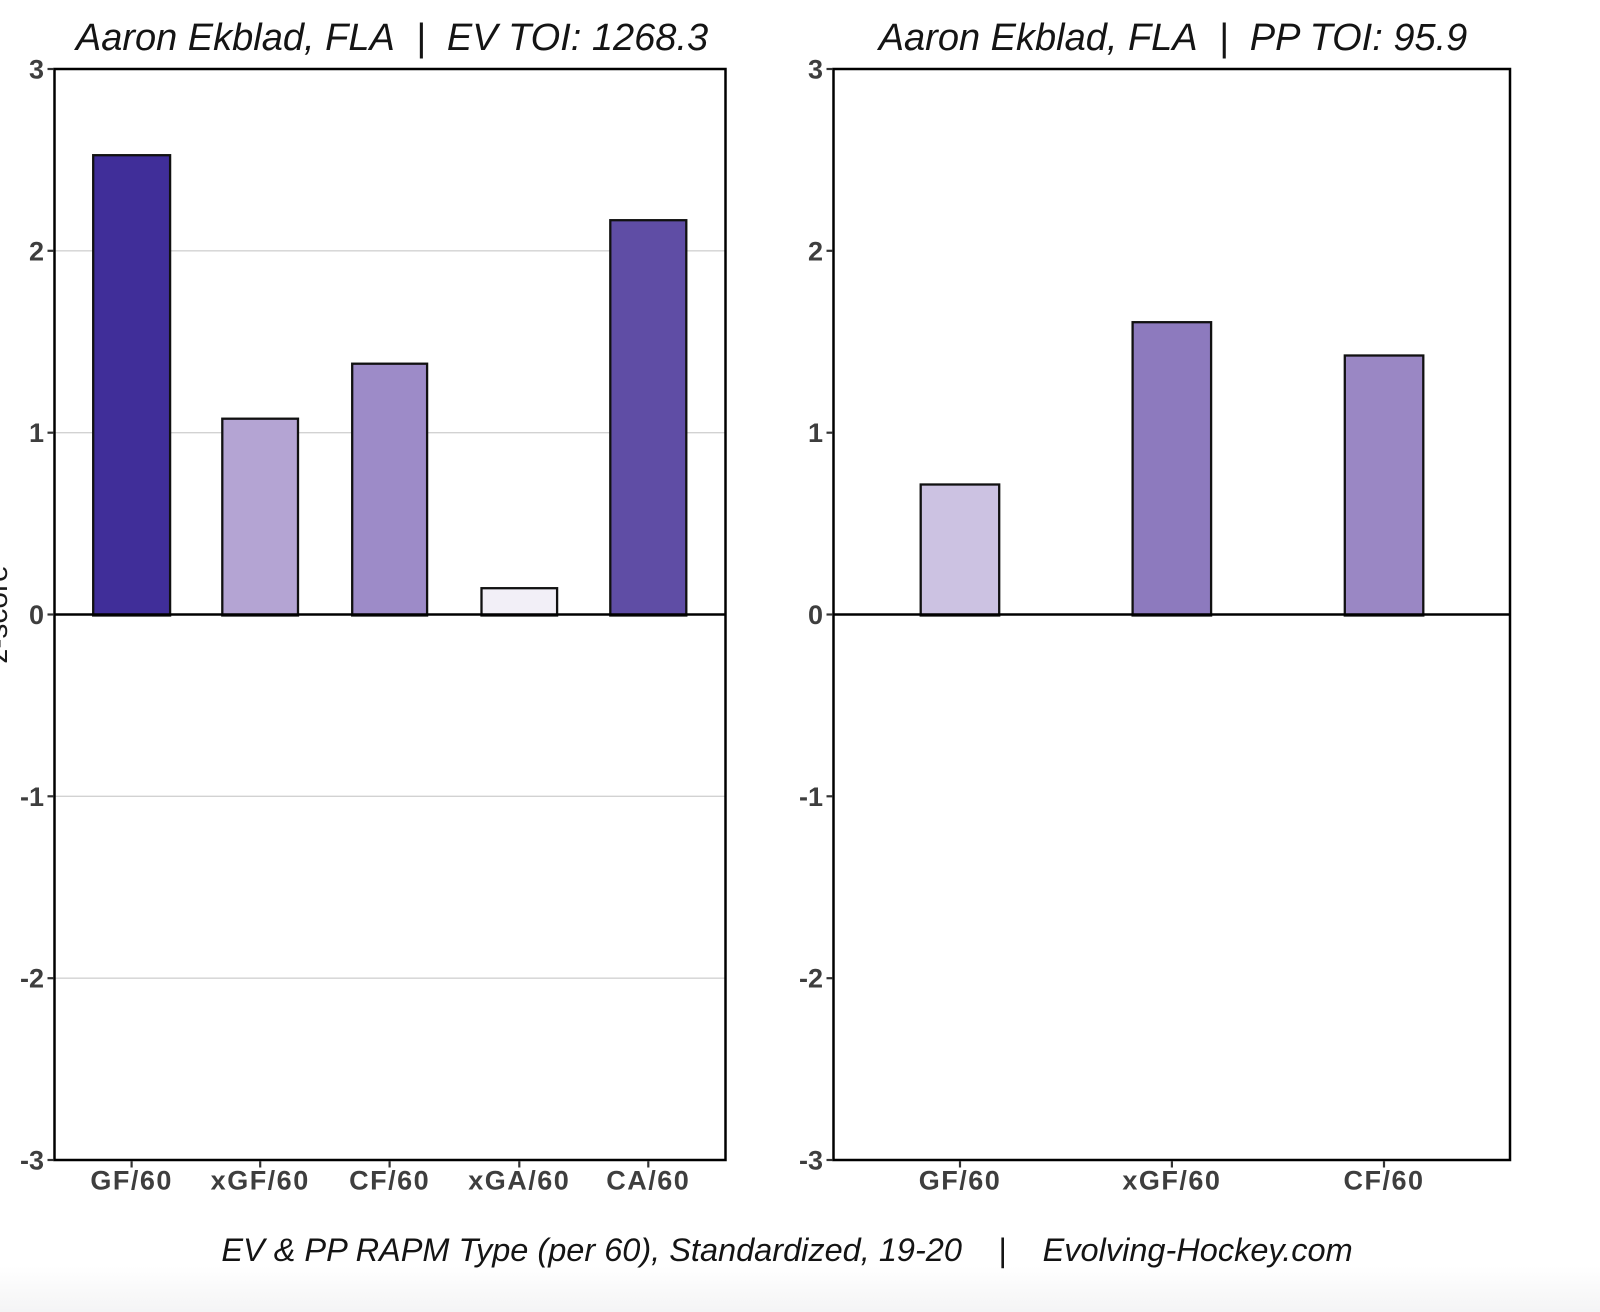  I want to click on svg-text: xGA/60, so click(519, 1181).